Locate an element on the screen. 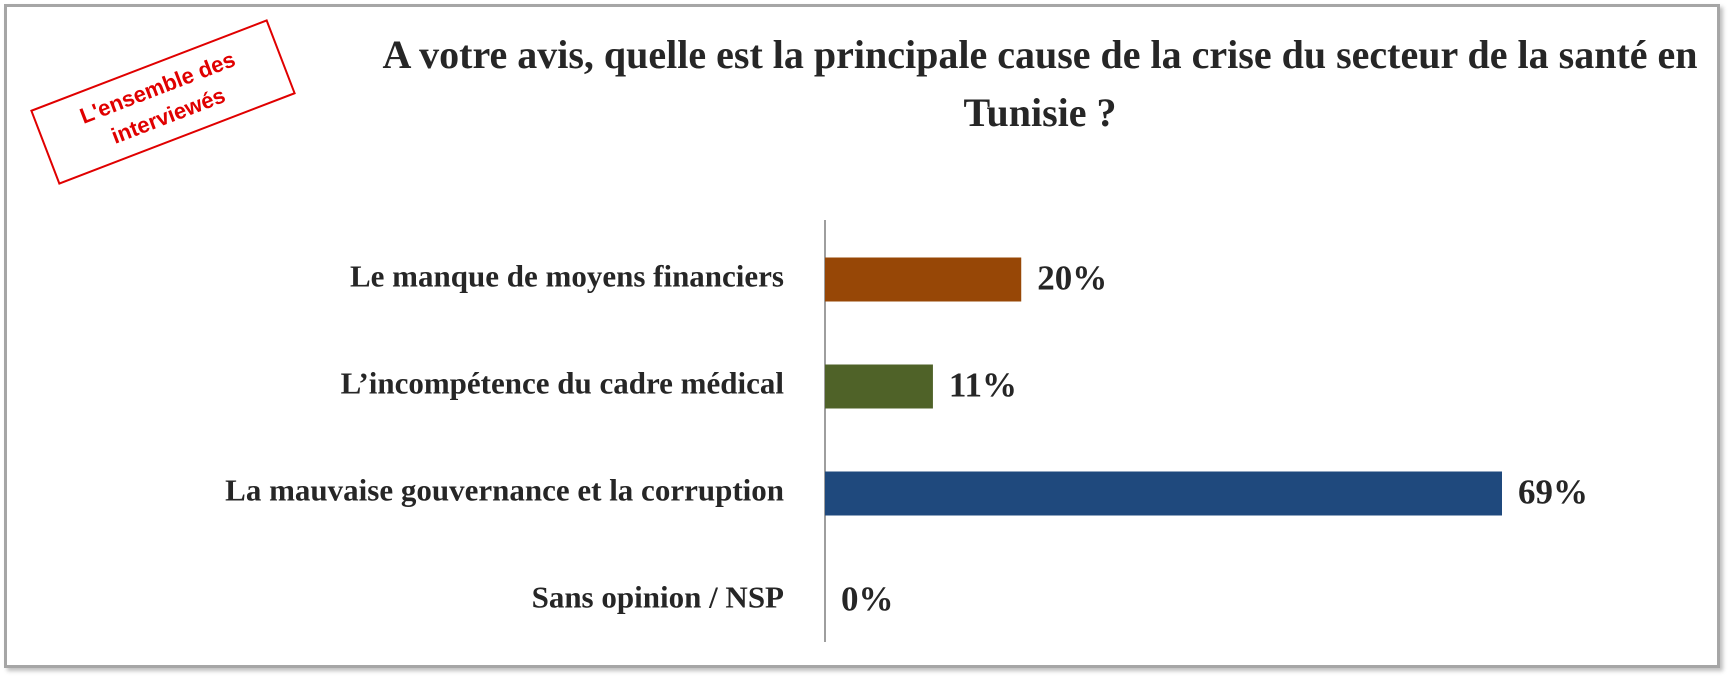 Image resolution: width=1728 pixels, height=680 pixels. category-label: La mauvaise gouvernance et la corruption is located at coordinates (504, 490).